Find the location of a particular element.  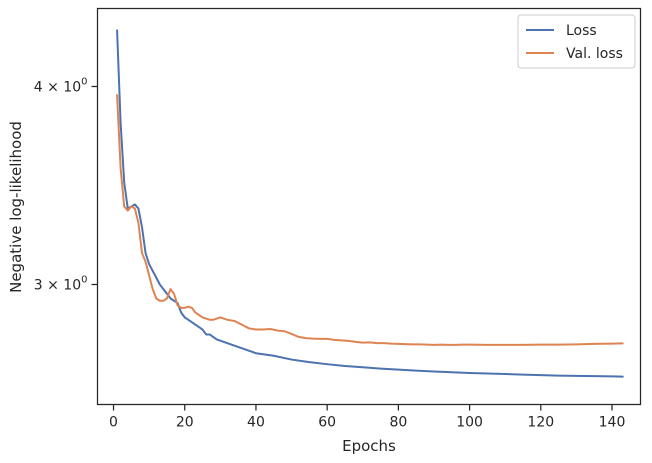

y-axis-label: Negative log-likelihood is located at coordinates (16, 207).